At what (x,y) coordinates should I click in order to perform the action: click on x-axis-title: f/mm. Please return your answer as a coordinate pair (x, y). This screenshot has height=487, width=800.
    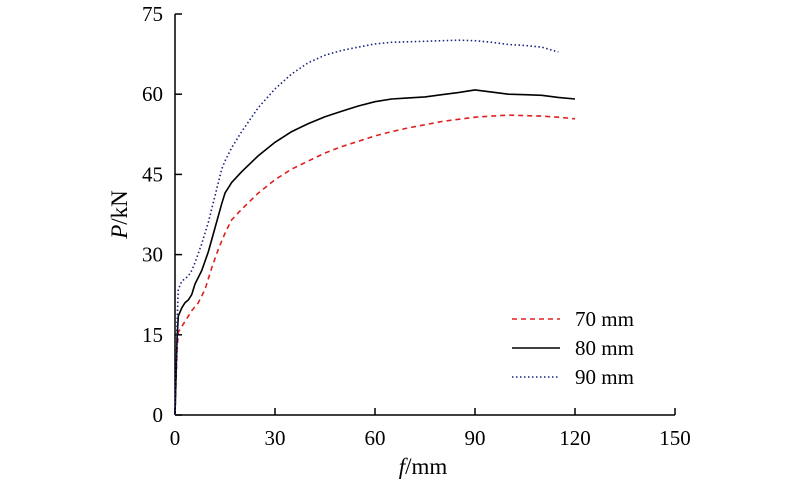
    Looking at the image, I should click on (423, 466).